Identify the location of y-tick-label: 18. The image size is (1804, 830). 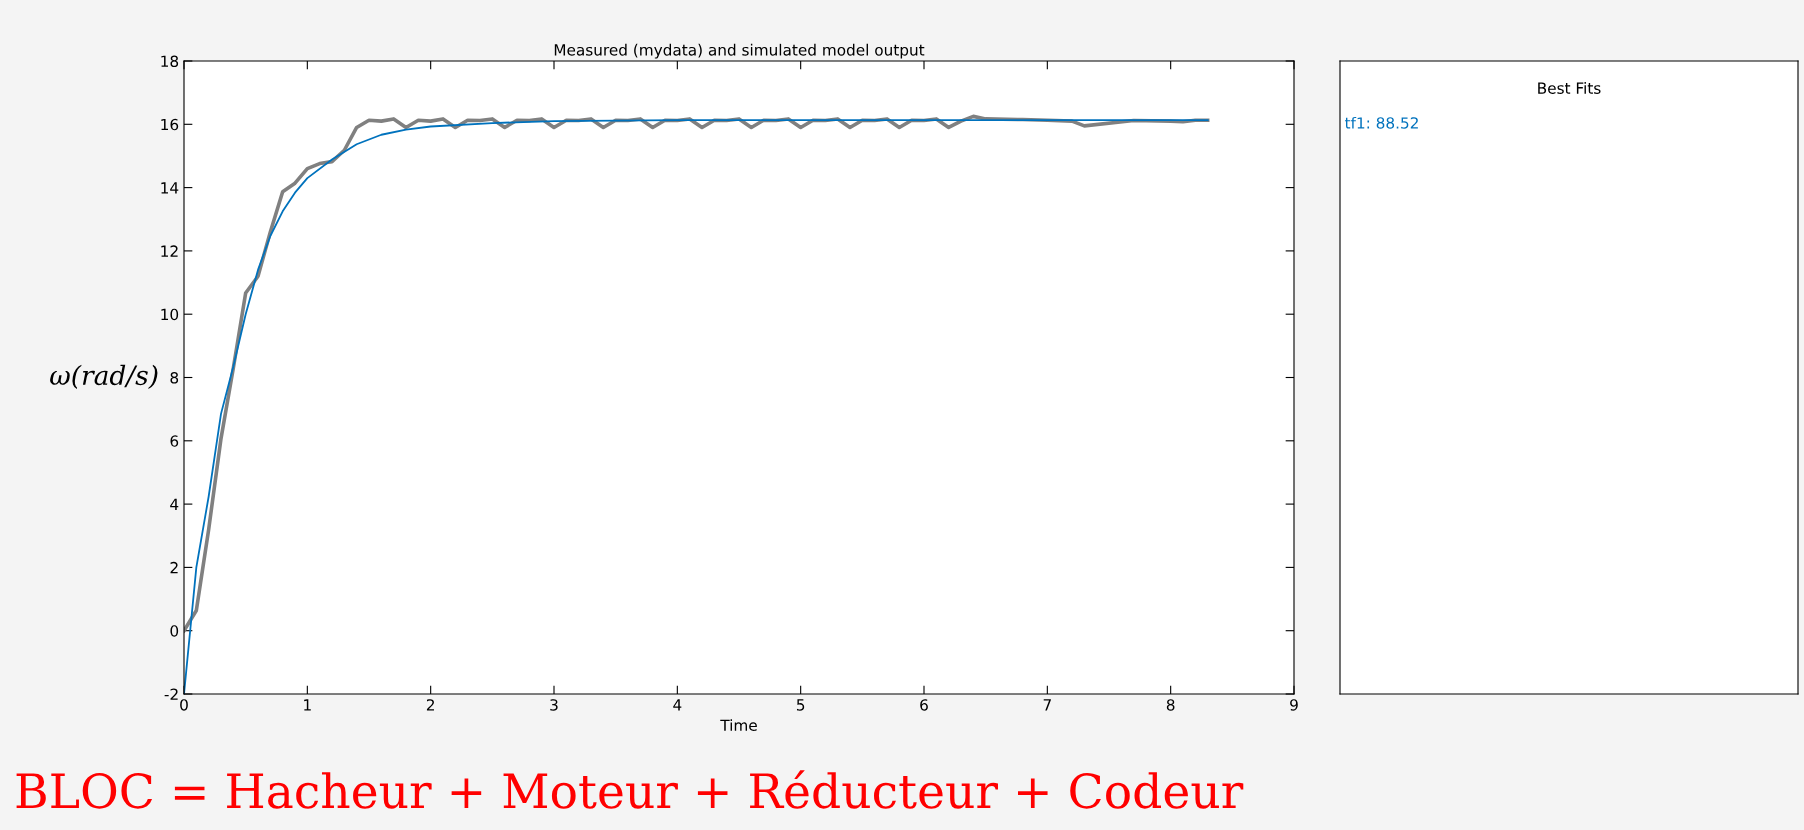
(170, 61).